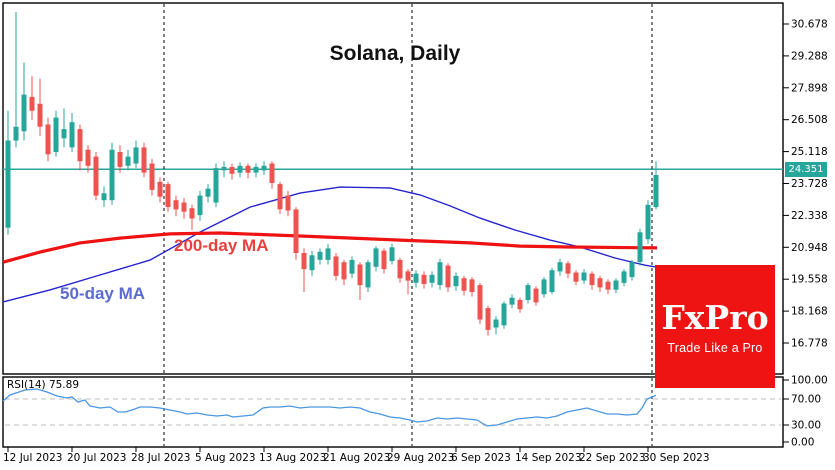 Image resolution: width=835 pixels, height=470 pixels. I want to click on price-tick-label: 26.508, so click(809, 120).